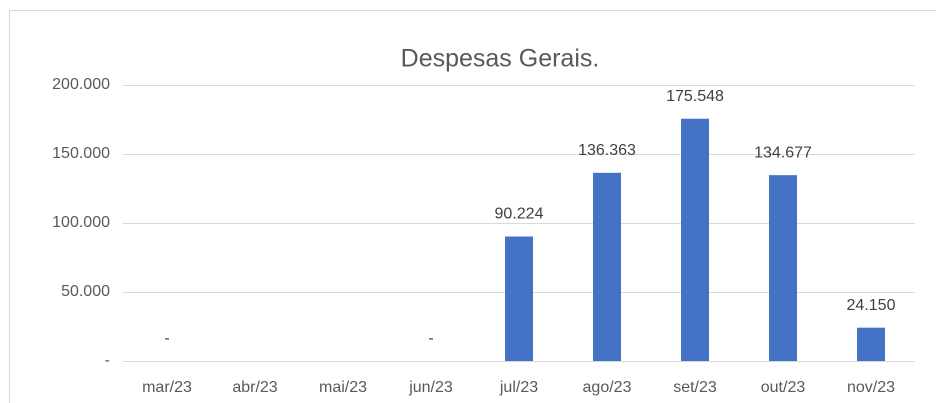  I want to click on data-label: 134.677, so click(783, 152).